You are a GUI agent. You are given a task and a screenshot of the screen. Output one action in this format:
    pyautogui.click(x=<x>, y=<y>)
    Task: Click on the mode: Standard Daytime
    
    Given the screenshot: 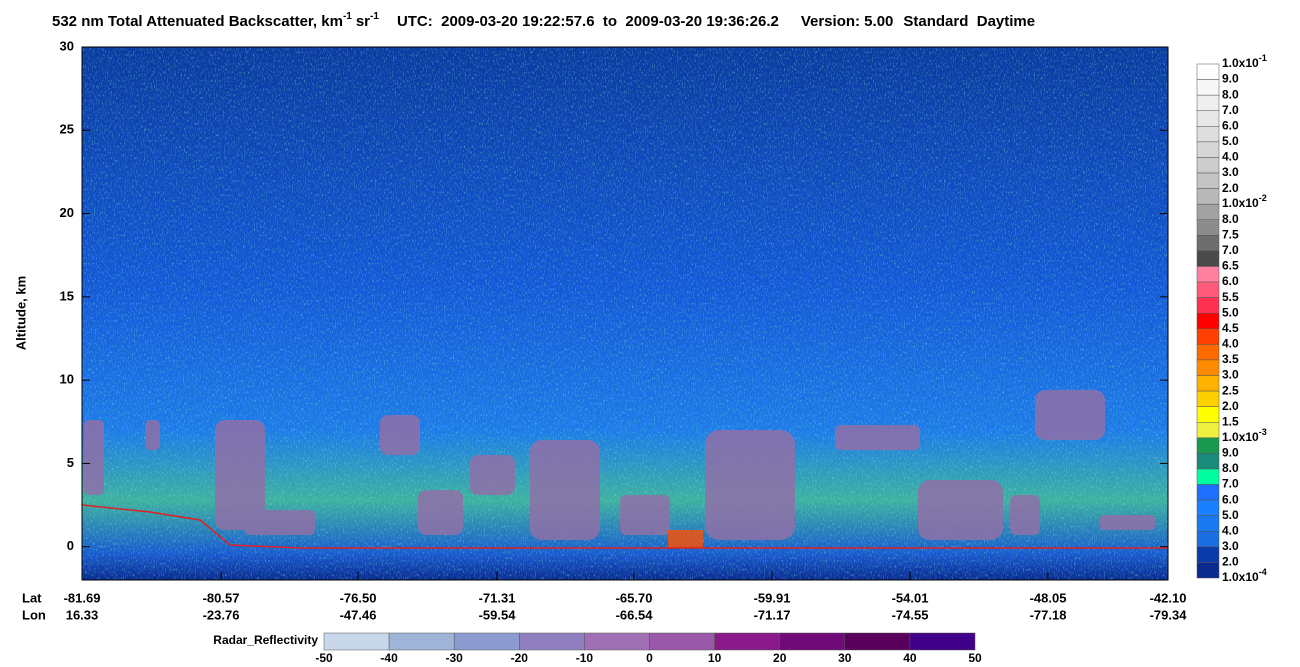 What is the action you would take?
    pyautogui.click(x=969, y=21)
    